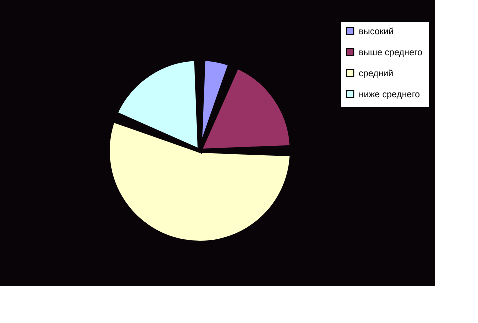  I want to click on legend-label: средний, so click(376, 73).